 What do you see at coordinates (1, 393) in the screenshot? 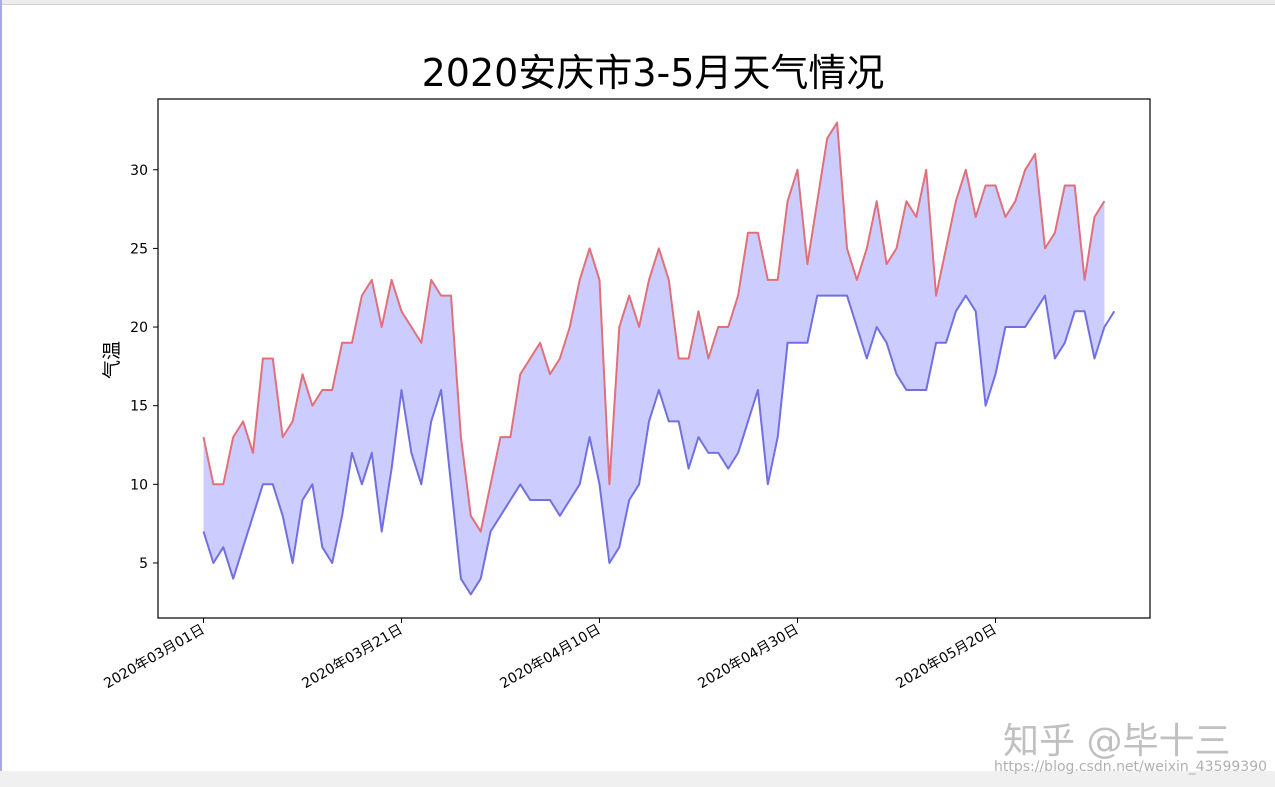
I see `window-left-edge` at bounding box center [1, 393].